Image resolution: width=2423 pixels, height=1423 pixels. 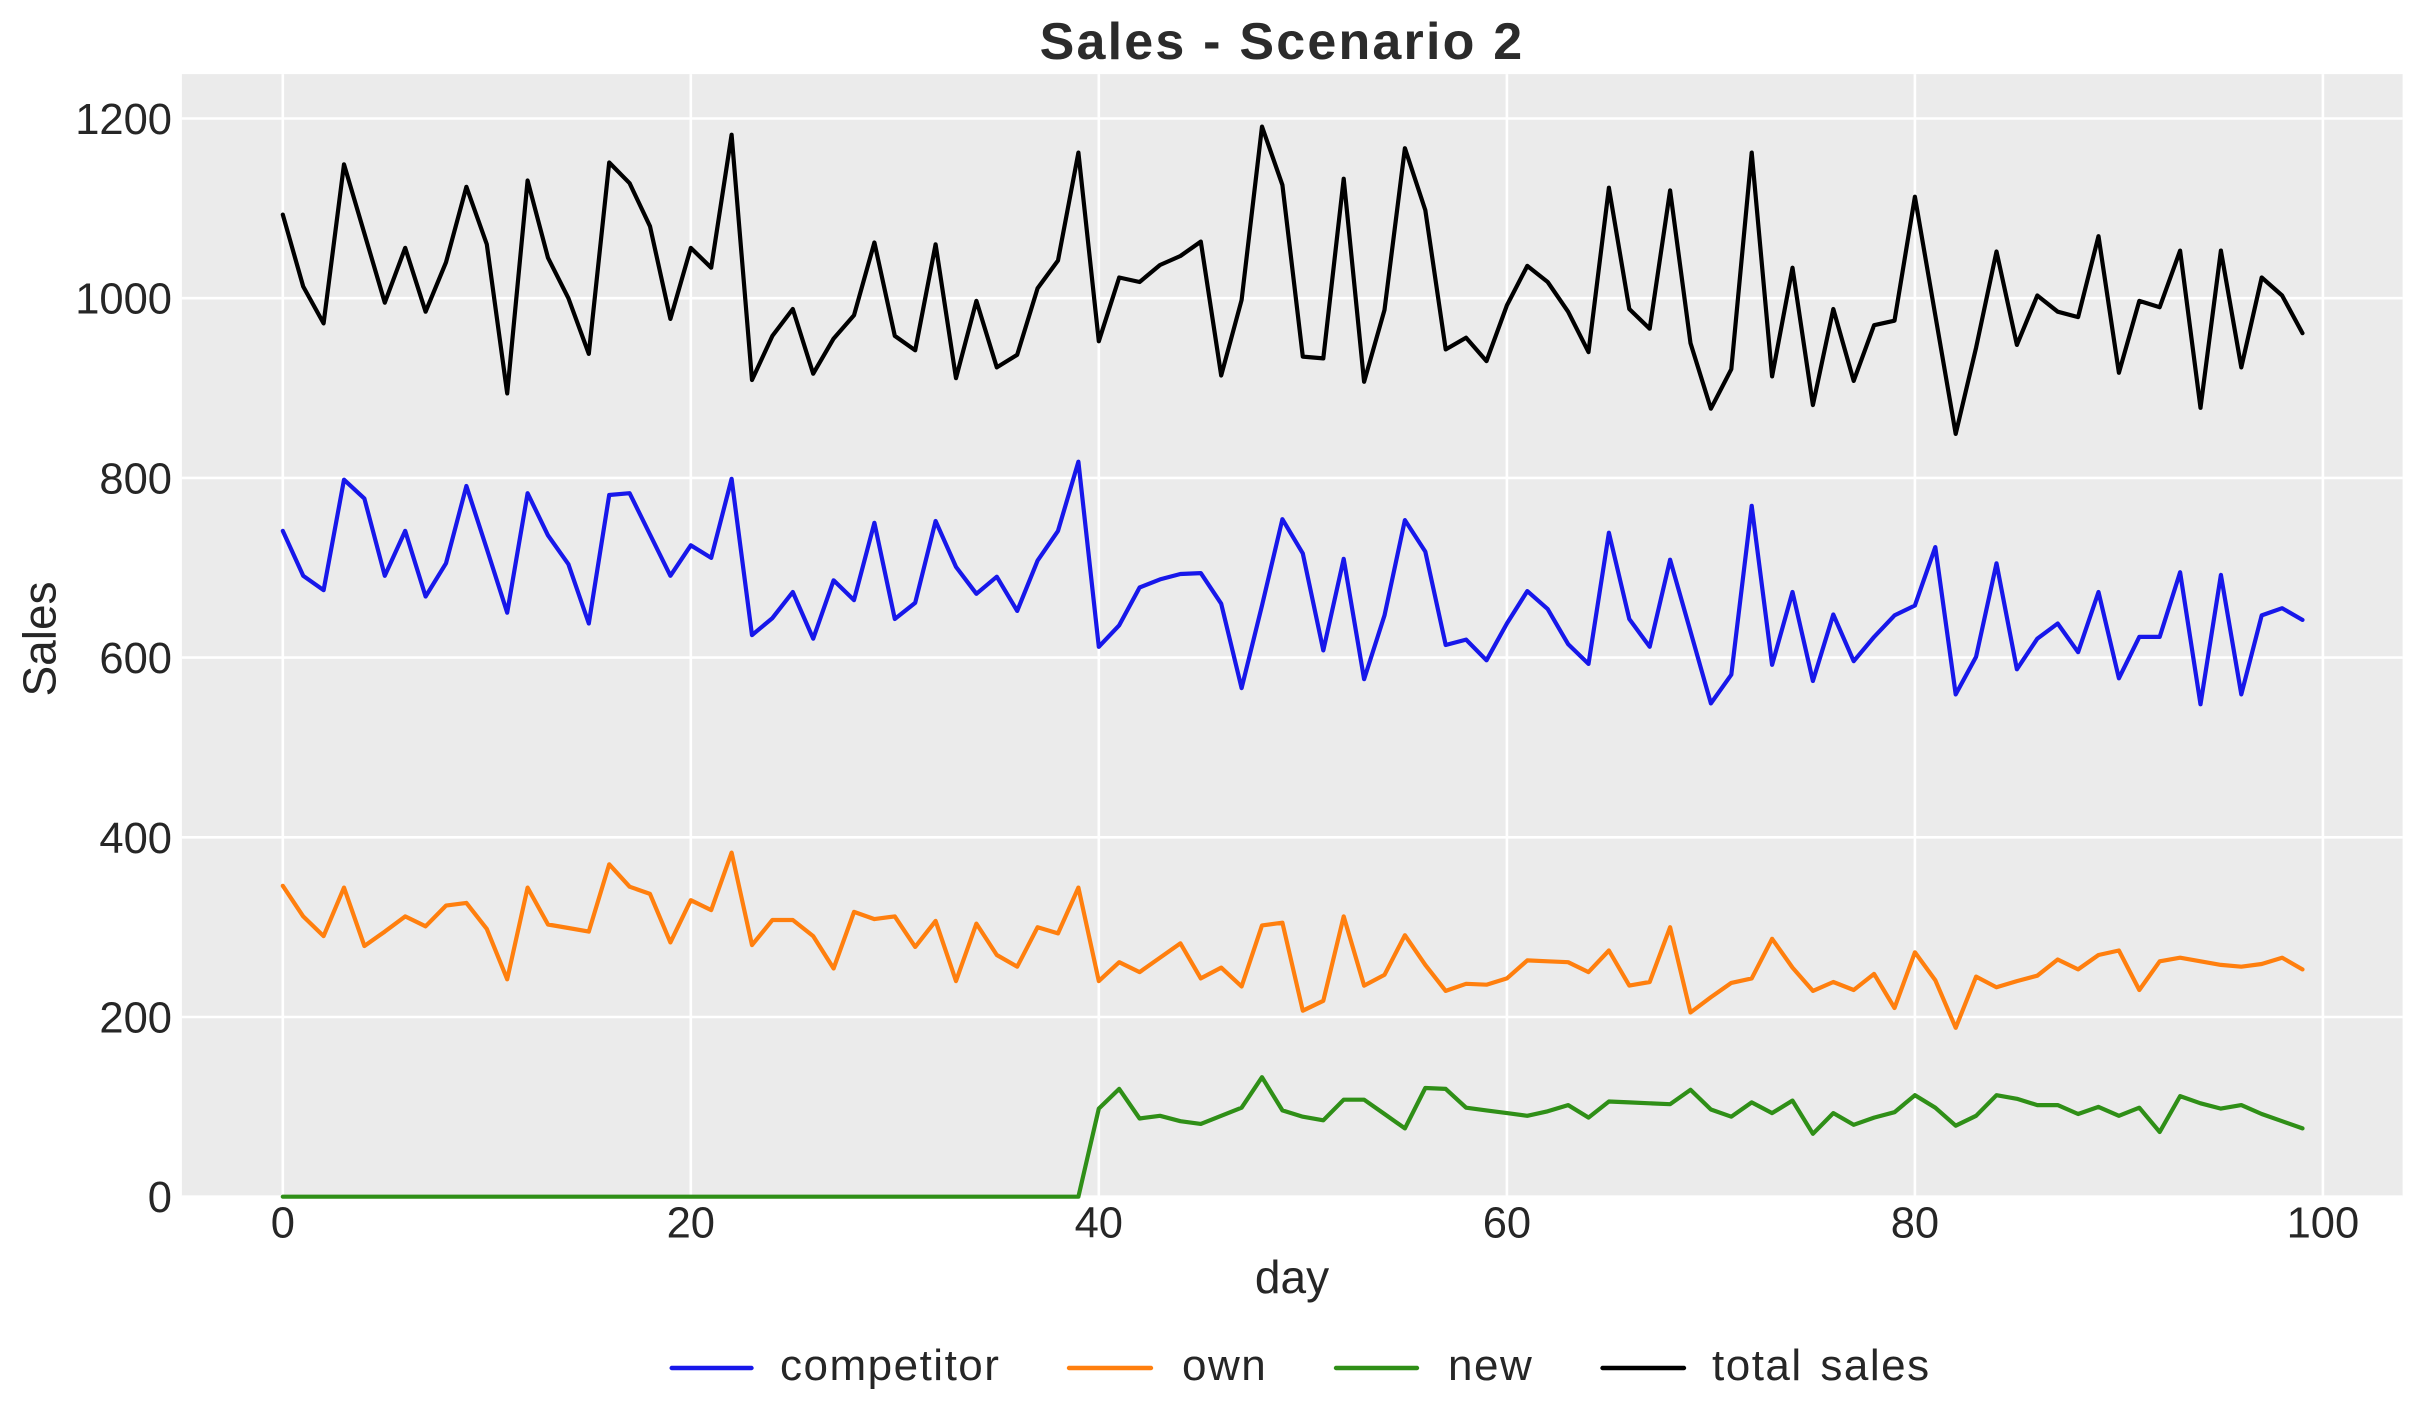 I want to click on svg-text: total sales, so click(x=1821, y=1365).